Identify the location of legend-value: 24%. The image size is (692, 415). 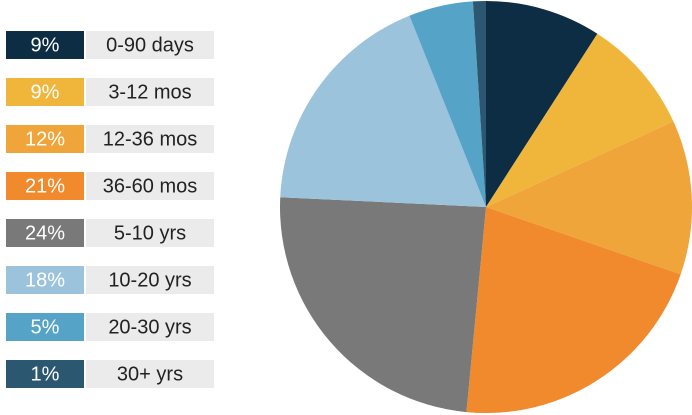
(45, 233).